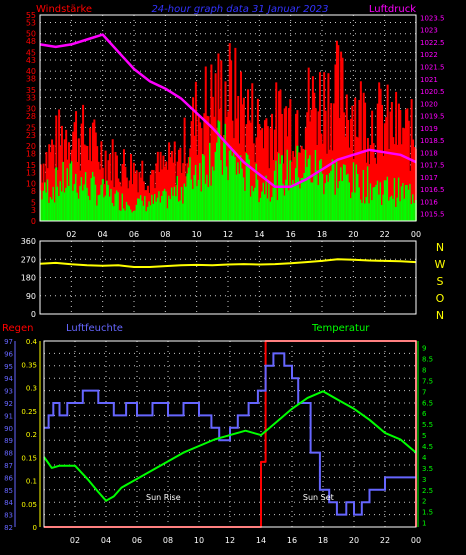  Describe the element at coordinates (424, 502) in the screenshot. I see `temperature-tick-label: 2` at that location.